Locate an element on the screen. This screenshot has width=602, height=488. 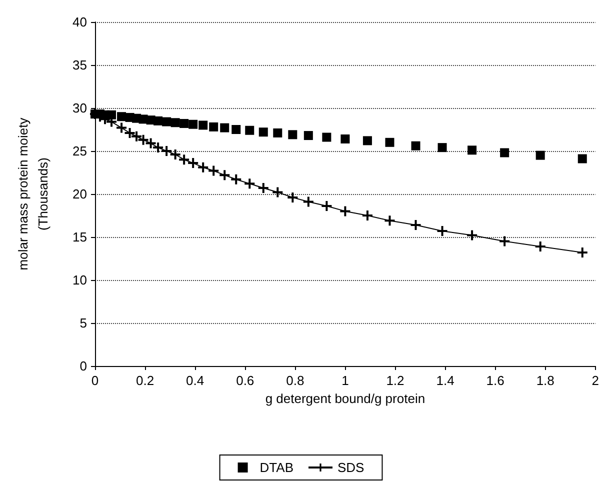
legend-label: SDS is located at coordinates (351, 467).